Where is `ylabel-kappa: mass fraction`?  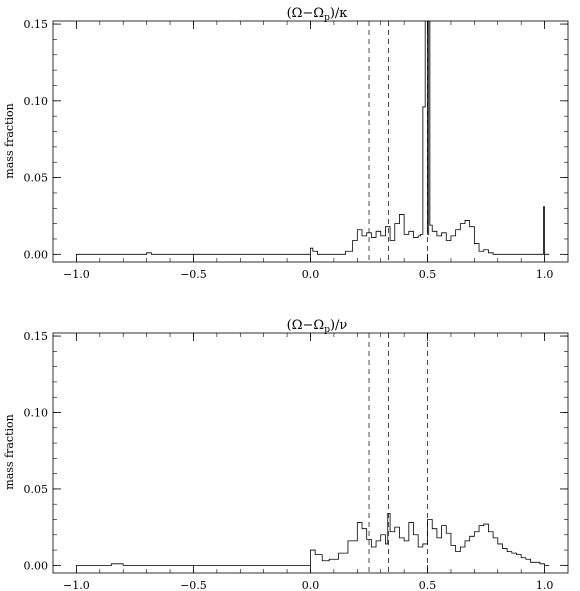
ylabel-kappa: mass fraction is located at coordinates (9, 140).